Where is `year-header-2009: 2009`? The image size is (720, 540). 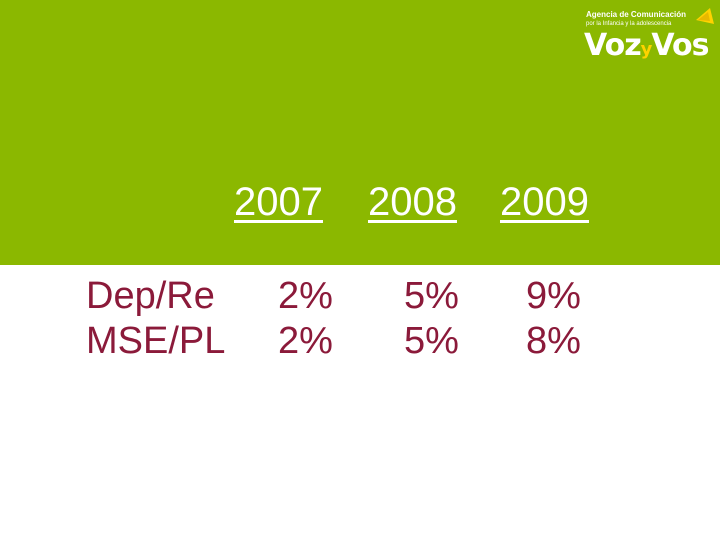 year-header-2009: 2009 is located at coordinates (544, 202).